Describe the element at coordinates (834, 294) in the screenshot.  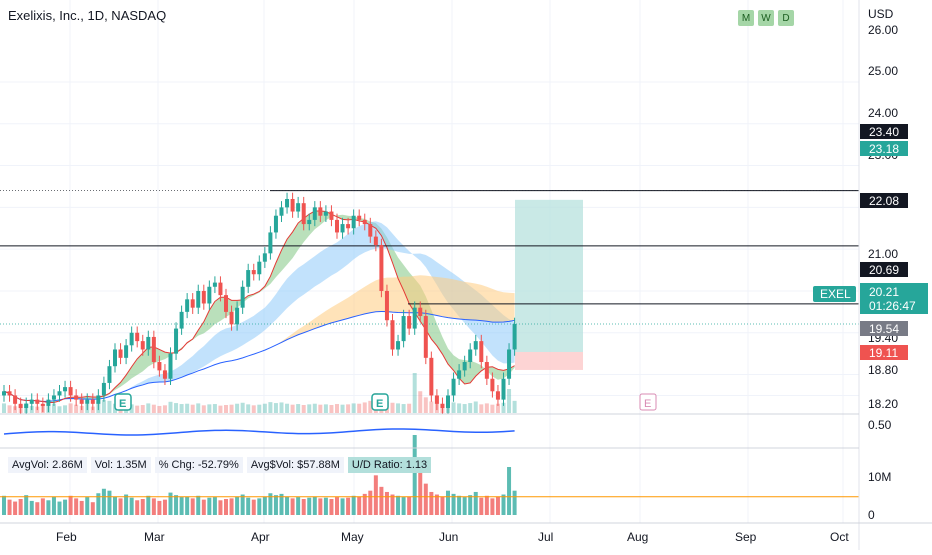
I see `symbol-label: EXEL` at that location.